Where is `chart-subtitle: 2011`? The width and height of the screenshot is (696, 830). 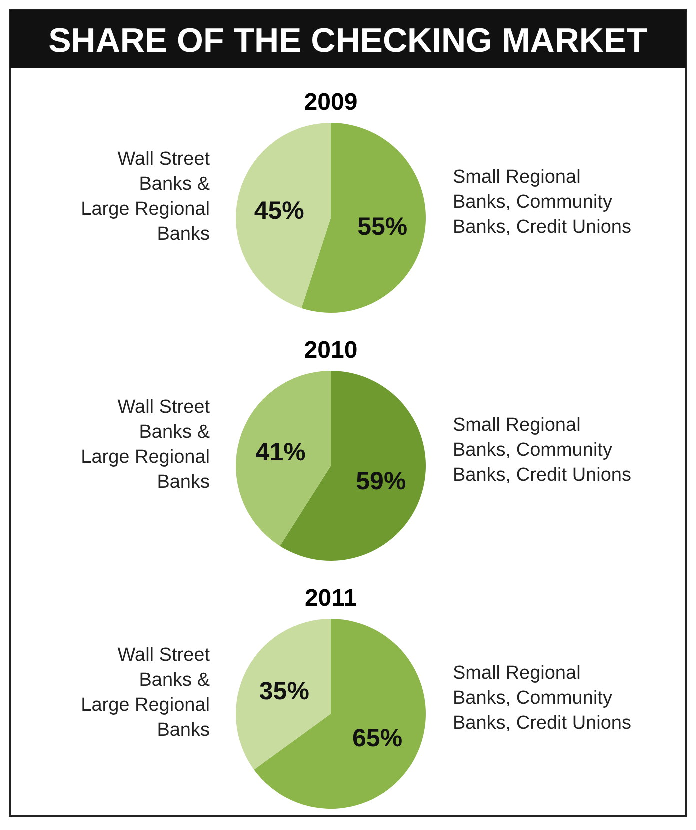 chart-subtitle: 2011 is located at coordinates (331, 598).